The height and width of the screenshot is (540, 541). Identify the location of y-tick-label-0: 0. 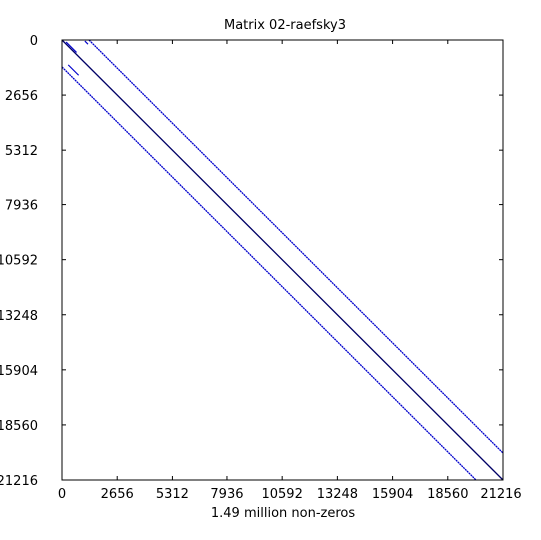
(34, 41).